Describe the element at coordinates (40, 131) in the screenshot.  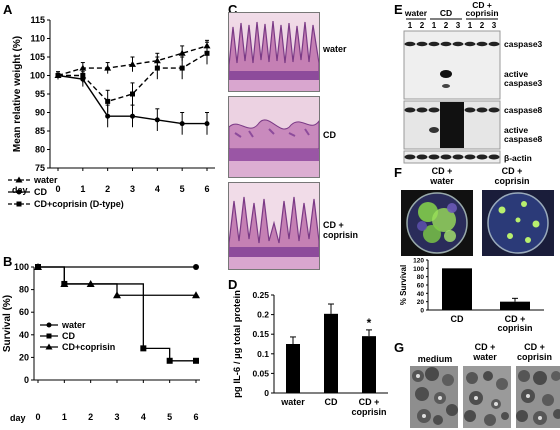
I see `a-y-tick-label: 85` at that location.